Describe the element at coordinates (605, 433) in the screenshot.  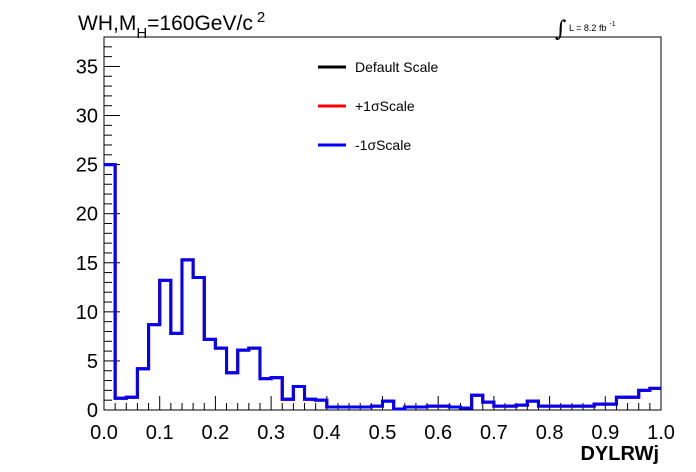
I see `x-tick-label: 0.9` at that location.